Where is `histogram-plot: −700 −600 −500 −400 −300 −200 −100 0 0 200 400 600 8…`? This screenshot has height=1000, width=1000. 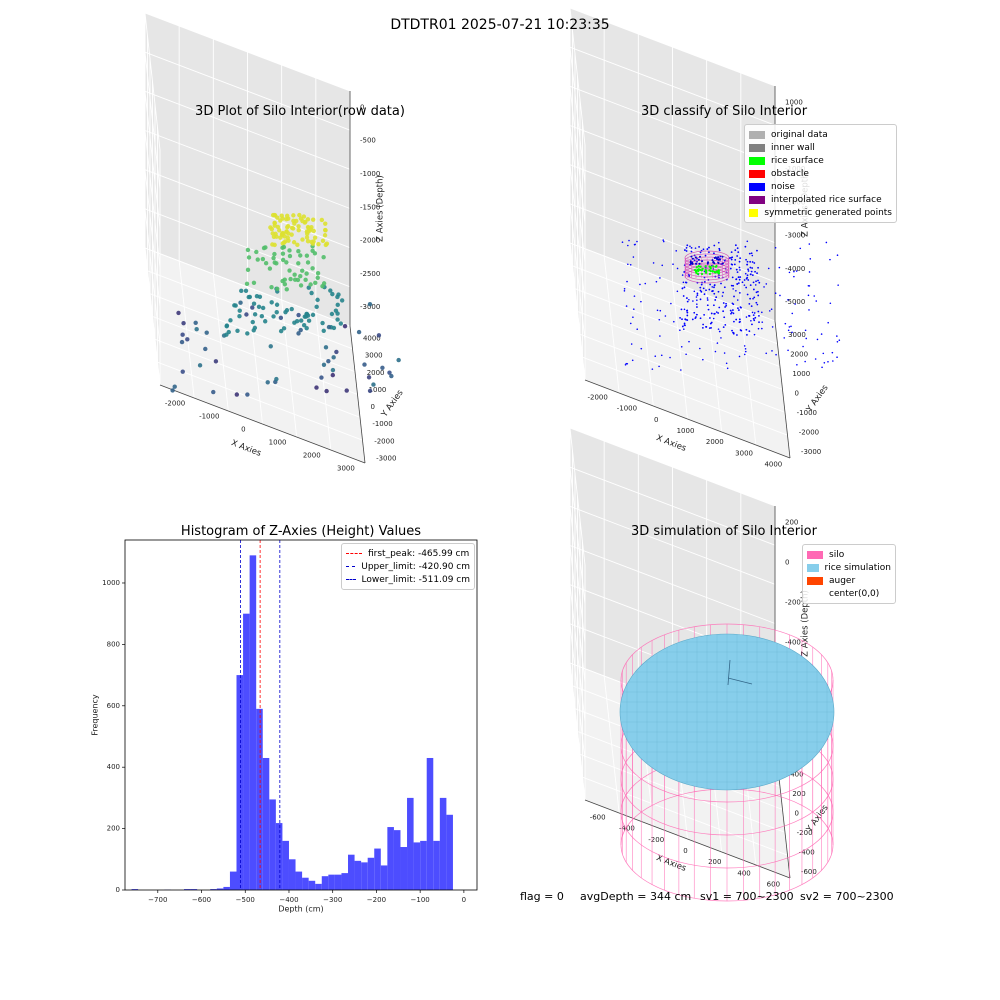
histogram-plot: −700 −600 −500 −400 −300 −200 −100 0 0 200 400 600 8… is located at coordinates (284, 726).